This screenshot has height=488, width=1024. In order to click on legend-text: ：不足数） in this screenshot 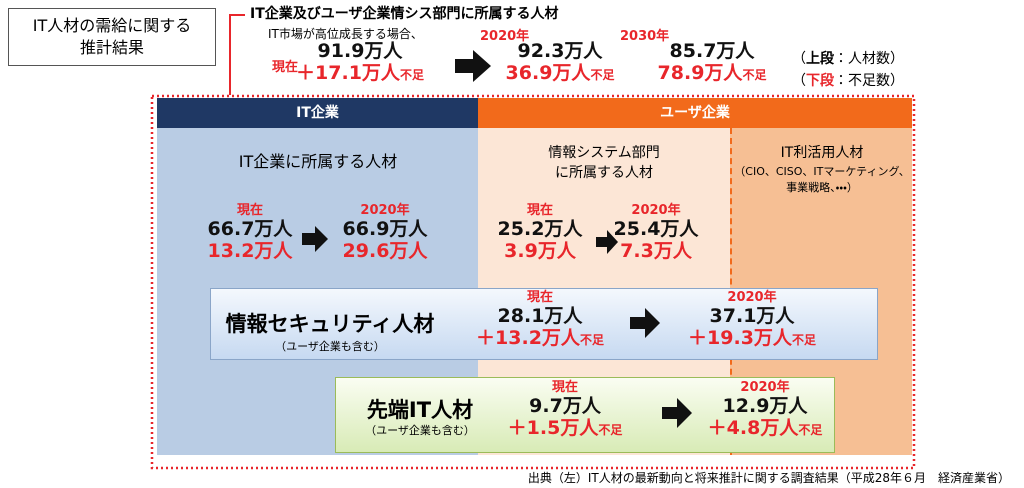, I will do `click(869, 81)`.